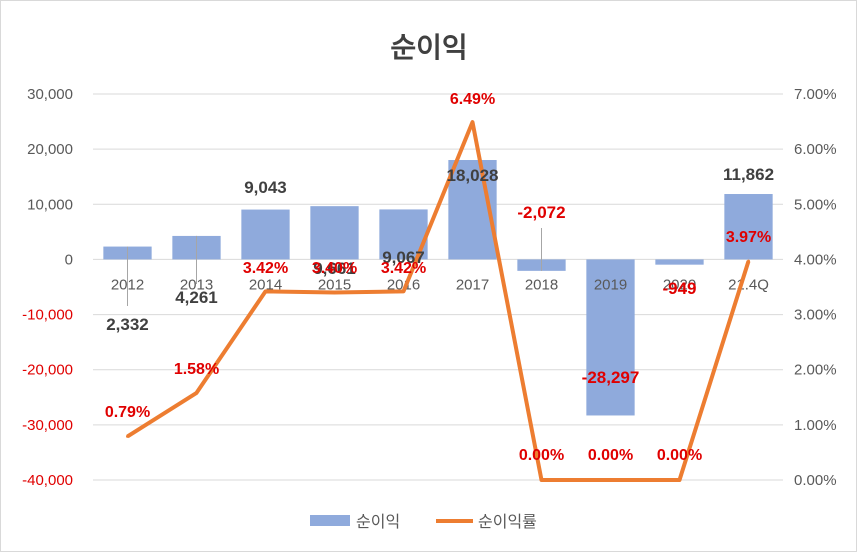 This screenshot has width=857, height=552. I want to click on y-right-tick-label: 0.00%, so click(815, 480).